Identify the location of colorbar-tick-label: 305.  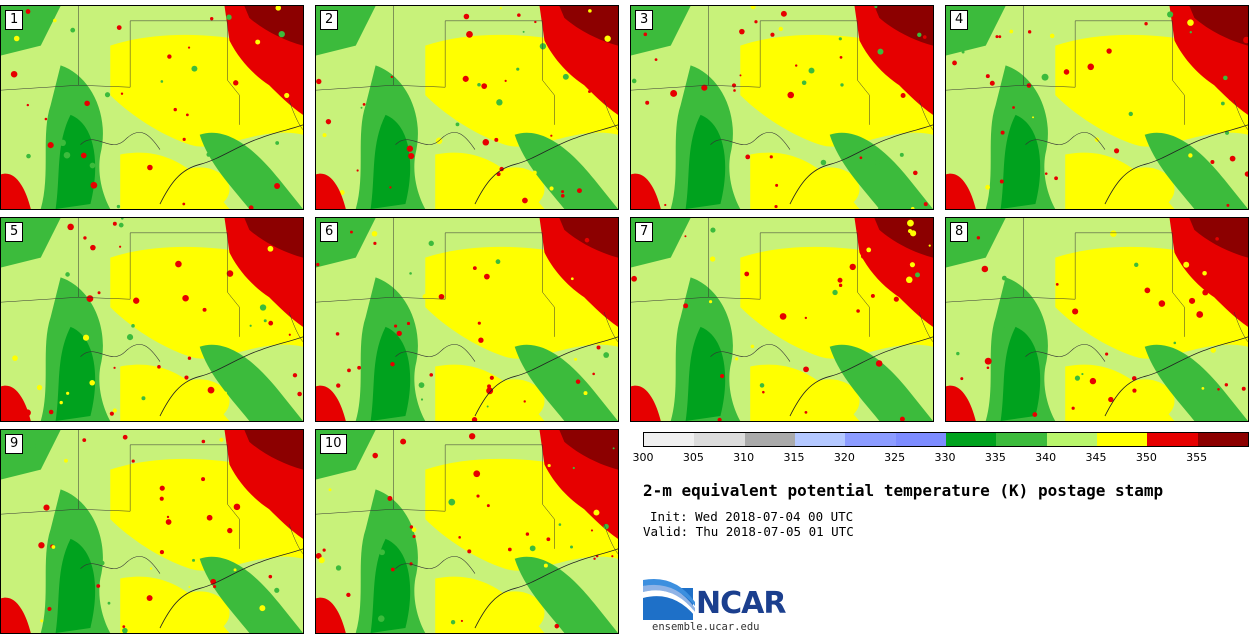
(693, 457).